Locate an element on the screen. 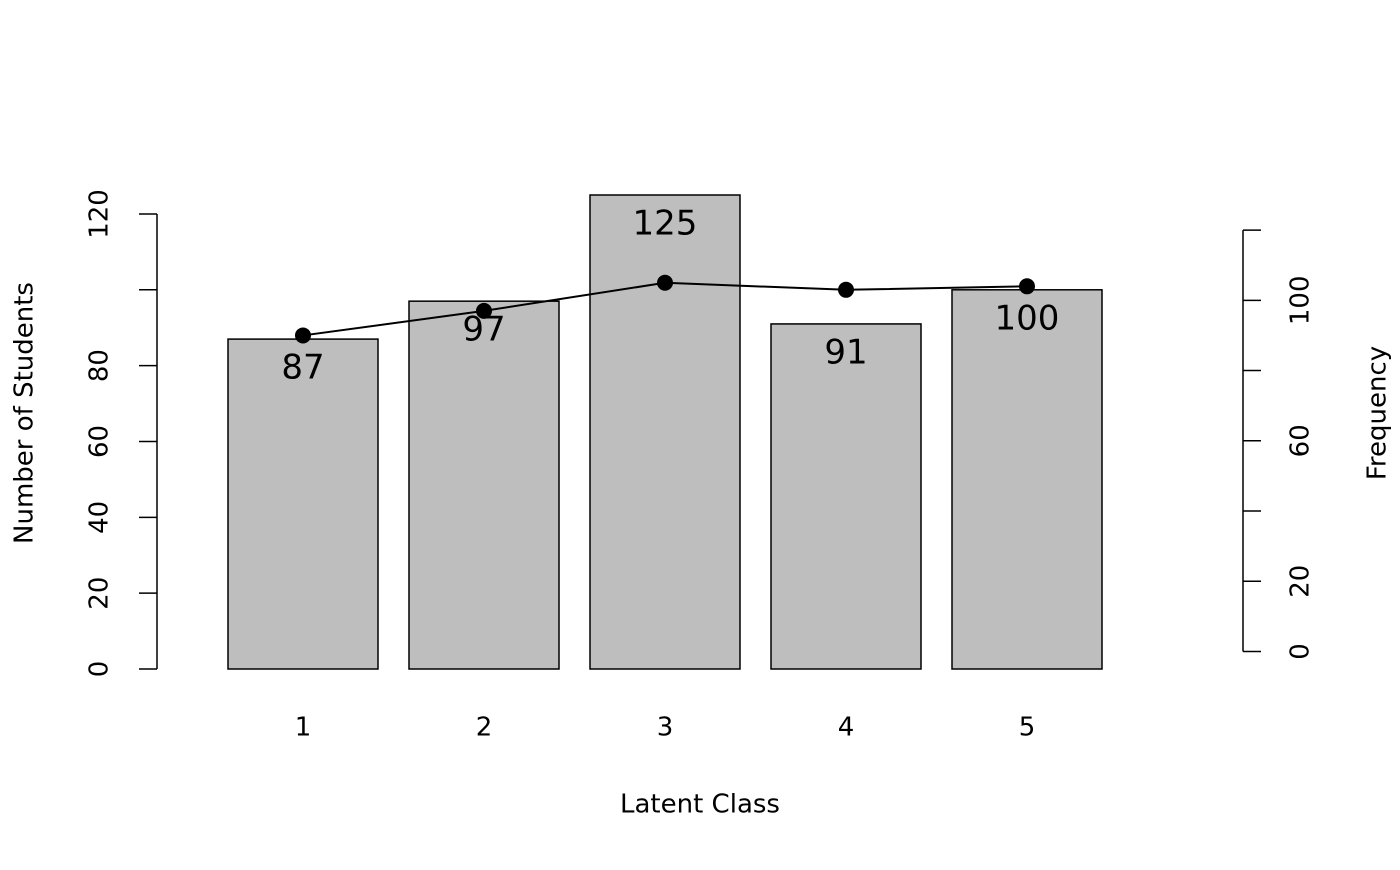 The height and width of the screenshot is (870, 1400). y2-tick-label: 0 is located at coordinates (1301, 651).